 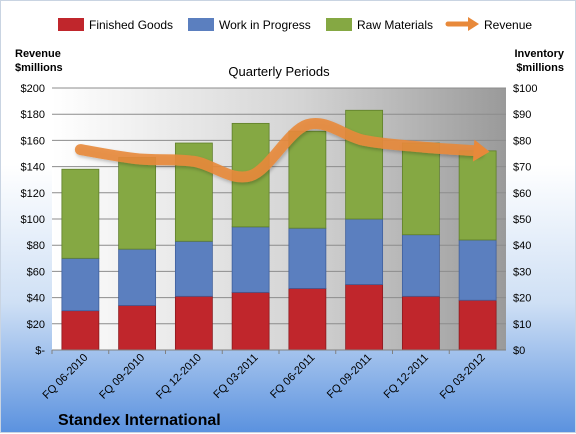 I want to click on left-tick-label: $60, so click(x=36, y=272).